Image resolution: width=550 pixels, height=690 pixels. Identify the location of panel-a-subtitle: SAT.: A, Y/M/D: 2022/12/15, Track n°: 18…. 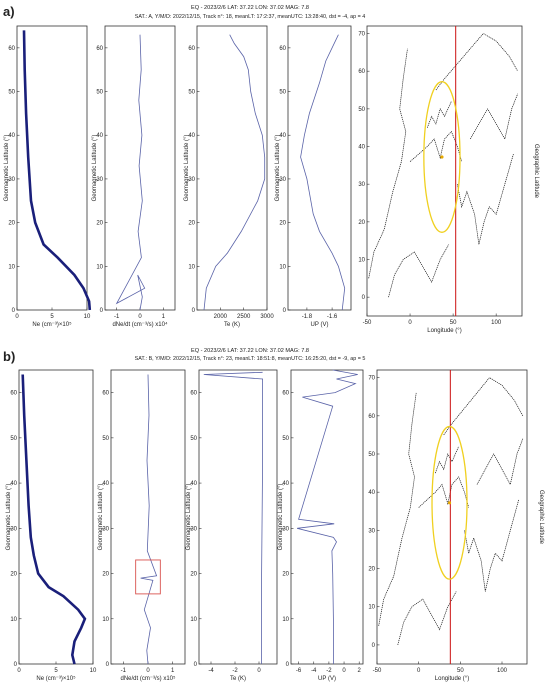
(250, 17).